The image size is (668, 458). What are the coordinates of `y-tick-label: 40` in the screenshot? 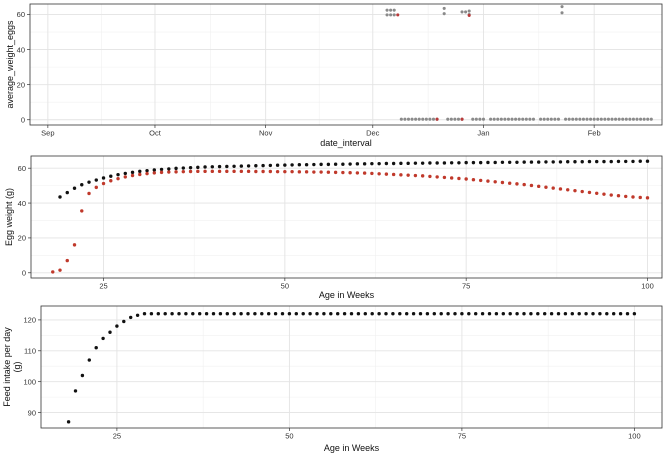 It's located at (21, 49).